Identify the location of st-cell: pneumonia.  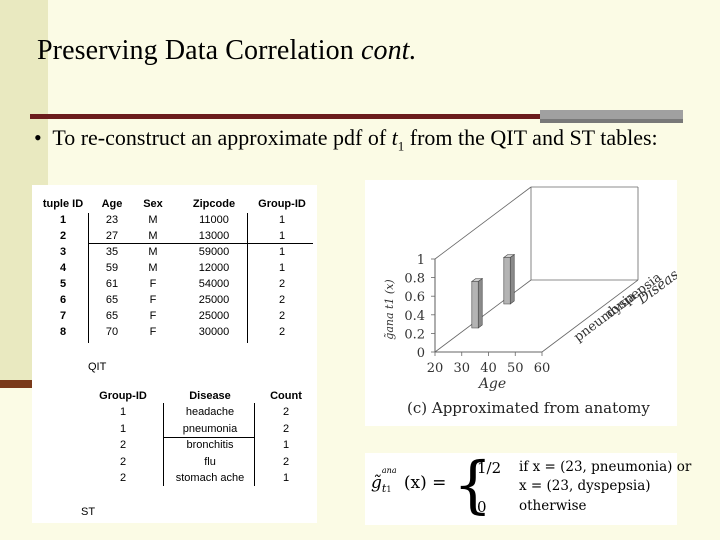
(210, 428).